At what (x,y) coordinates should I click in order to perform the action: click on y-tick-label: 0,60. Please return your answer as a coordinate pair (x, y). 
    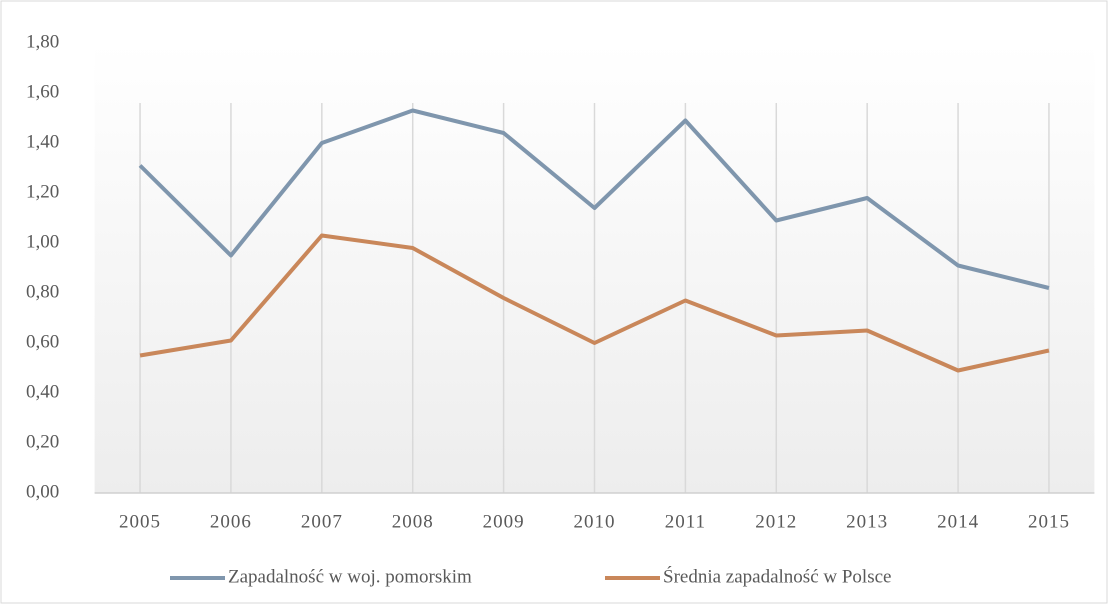
    Looking at the image, I should click on (42, 341).